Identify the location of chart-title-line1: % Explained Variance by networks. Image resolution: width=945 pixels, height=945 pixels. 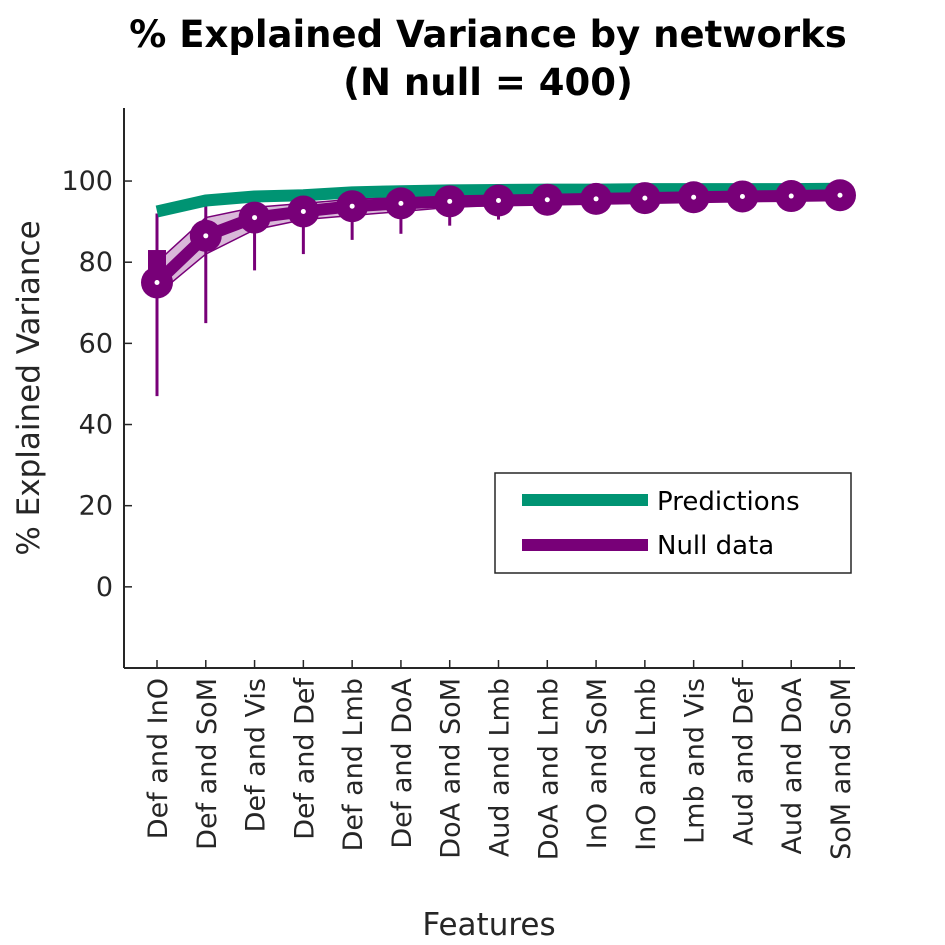
(488, 34).